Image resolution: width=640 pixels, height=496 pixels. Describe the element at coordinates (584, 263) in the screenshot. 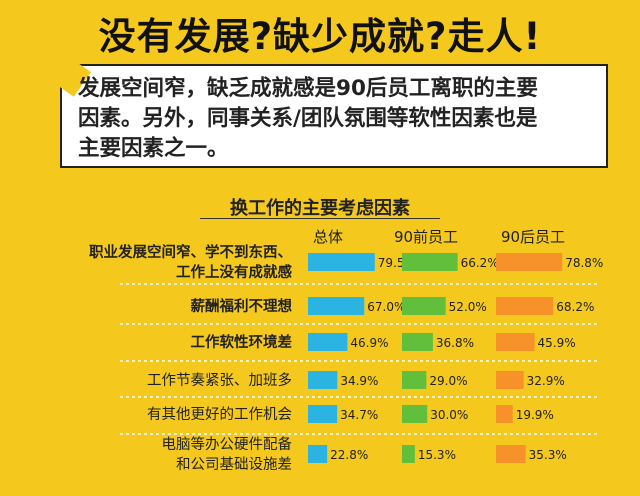

I see `value-label-0-2: 78.8%` at that location.